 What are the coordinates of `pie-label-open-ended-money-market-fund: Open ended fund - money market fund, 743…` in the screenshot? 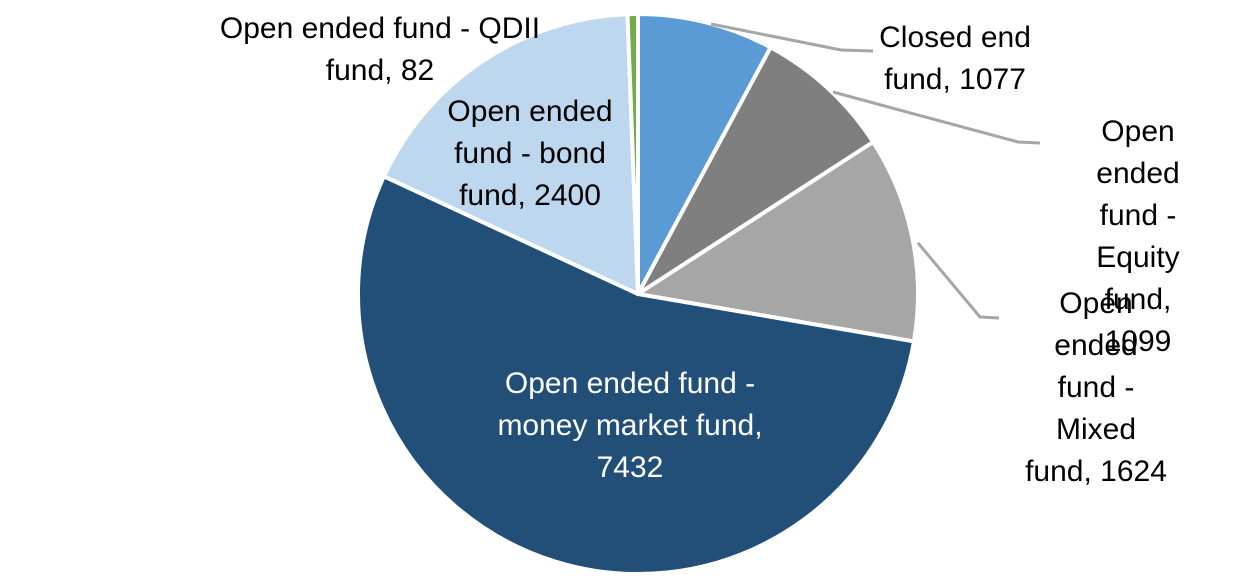 It's located at (630, 425).